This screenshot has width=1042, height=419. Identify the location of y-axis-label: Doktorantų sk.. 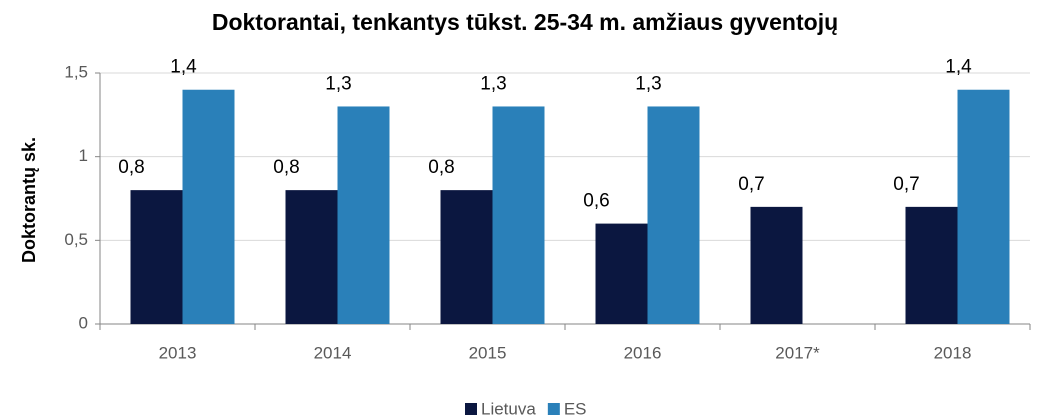
(29, 200).